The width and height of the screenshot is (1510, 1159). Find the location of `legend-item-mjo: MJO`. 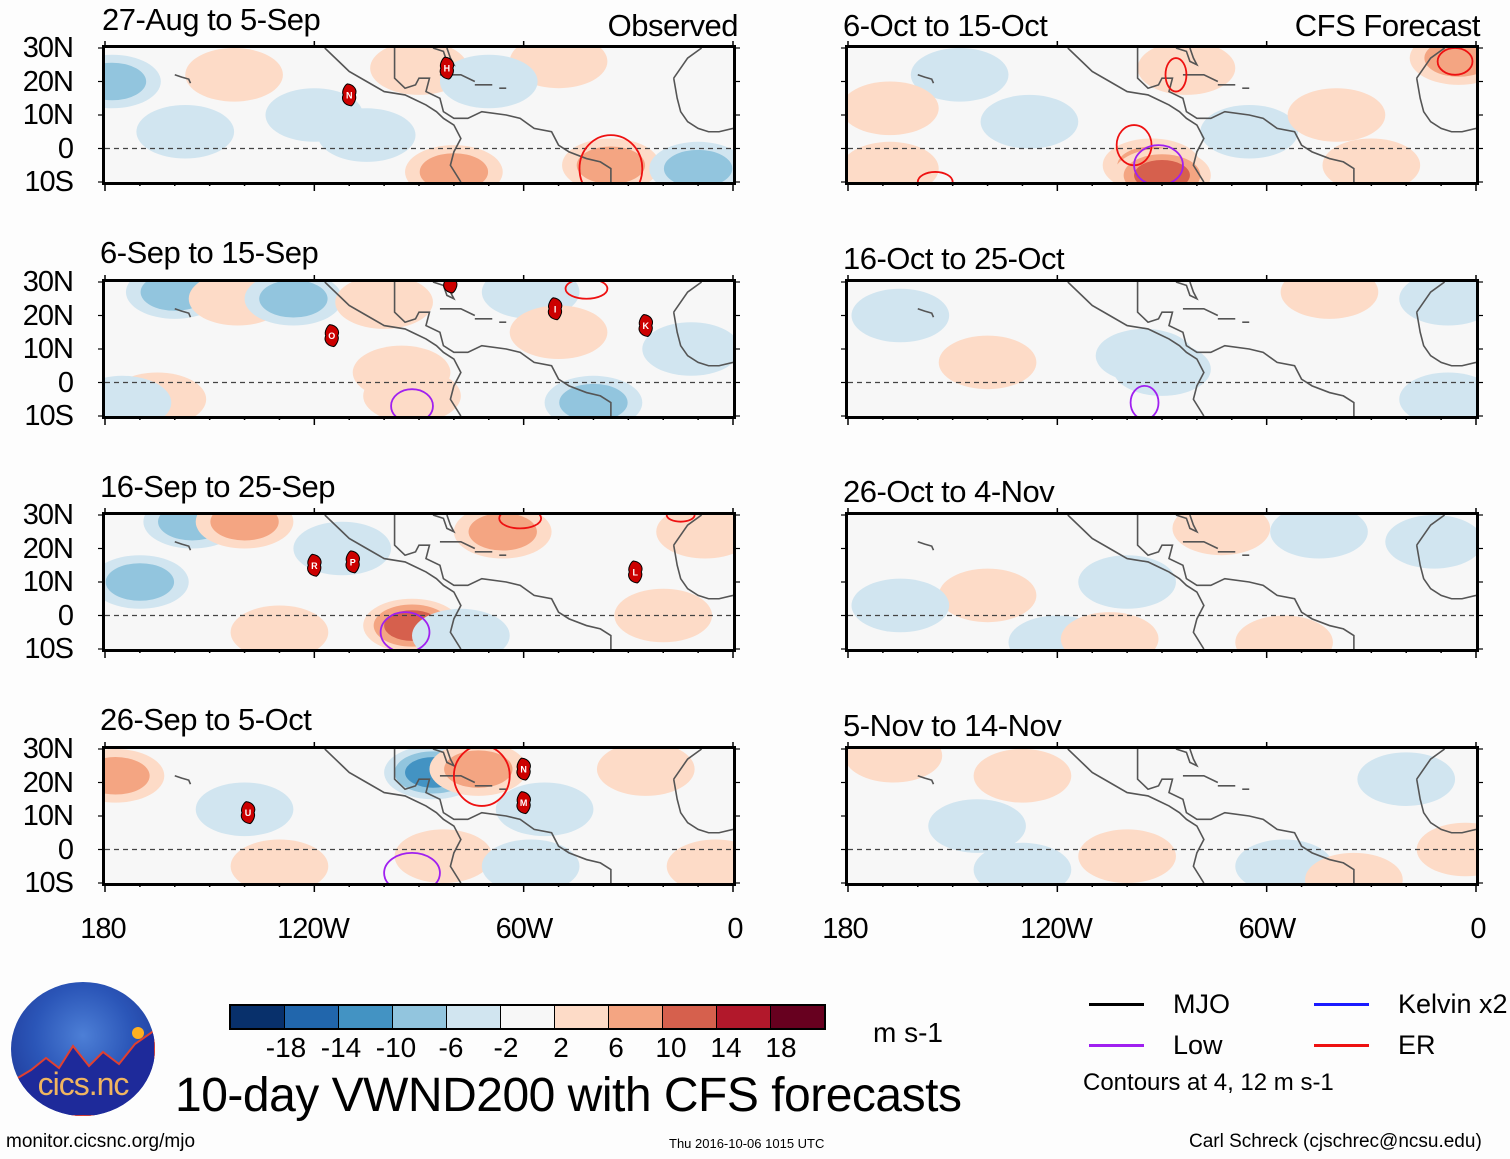

legend-item-mjo: MJO is located at coordinates (1159, 1004).